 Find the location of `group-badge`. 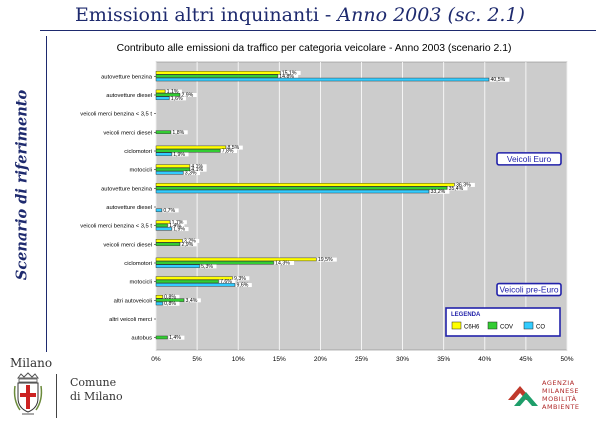

group-badge is located at coordinates (529, 289).